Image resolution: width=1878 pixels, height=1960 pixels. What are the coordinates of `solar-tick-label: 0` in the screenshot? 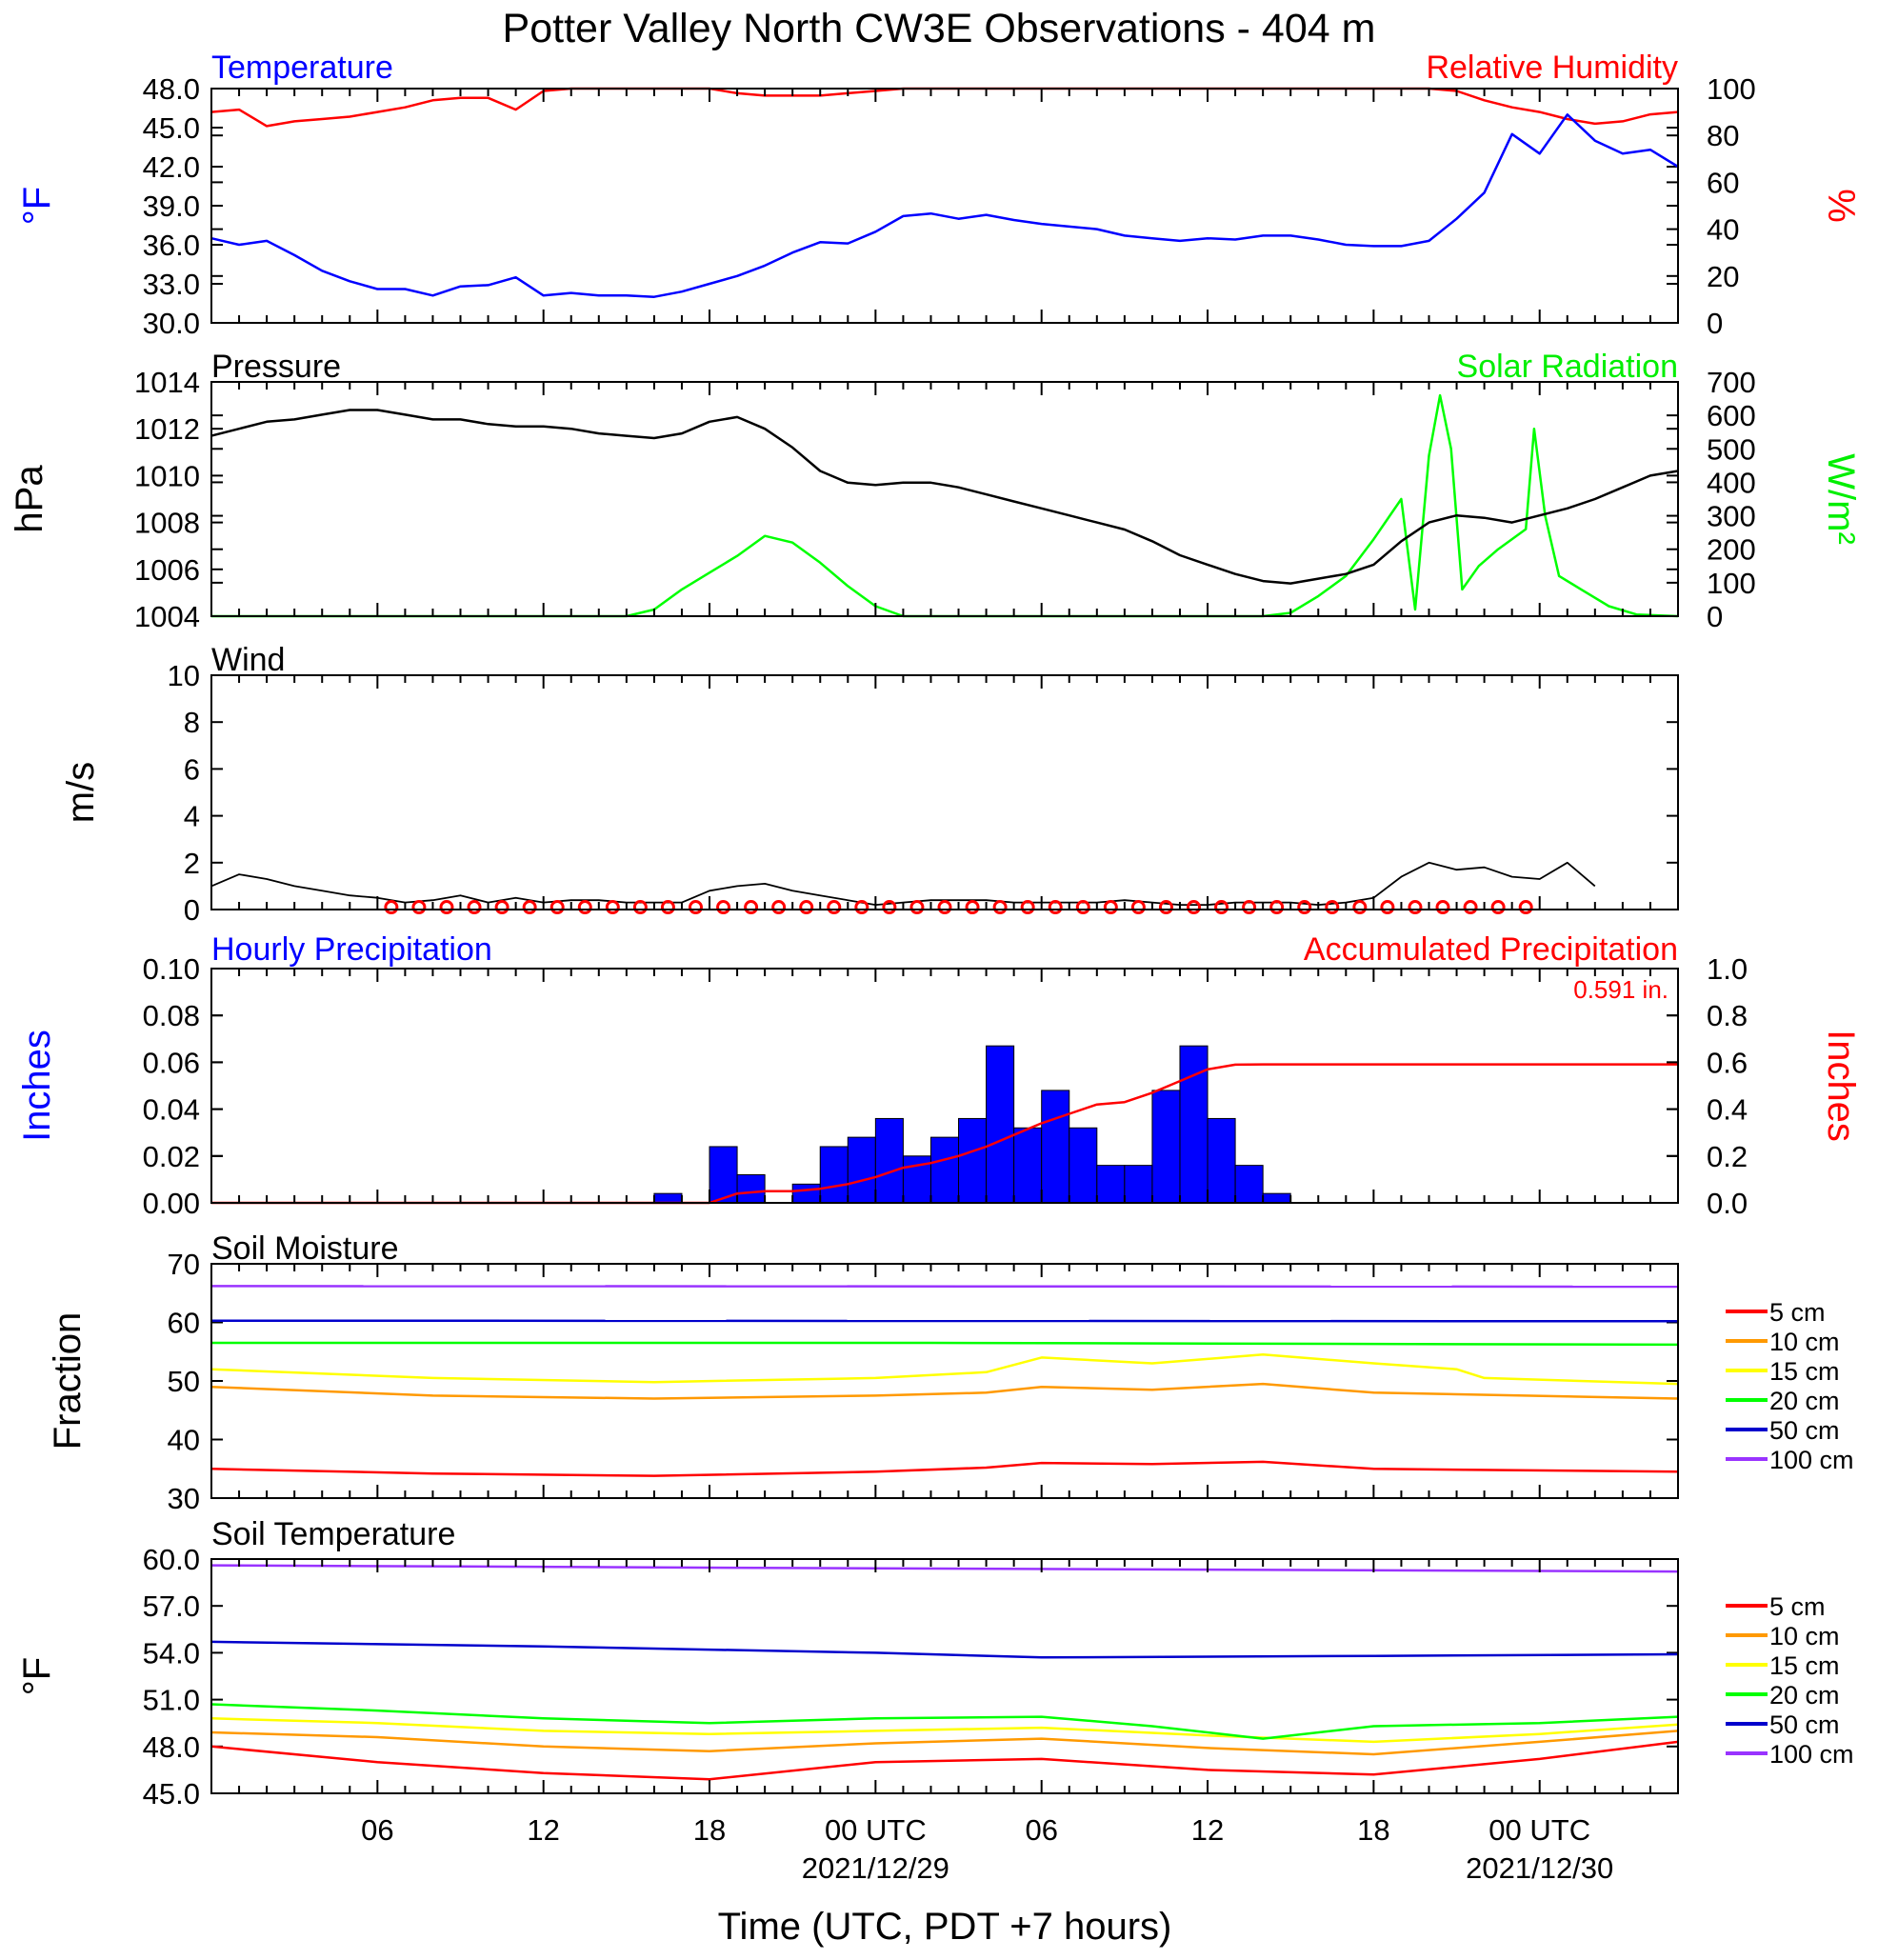 It's located at (1715, 616).